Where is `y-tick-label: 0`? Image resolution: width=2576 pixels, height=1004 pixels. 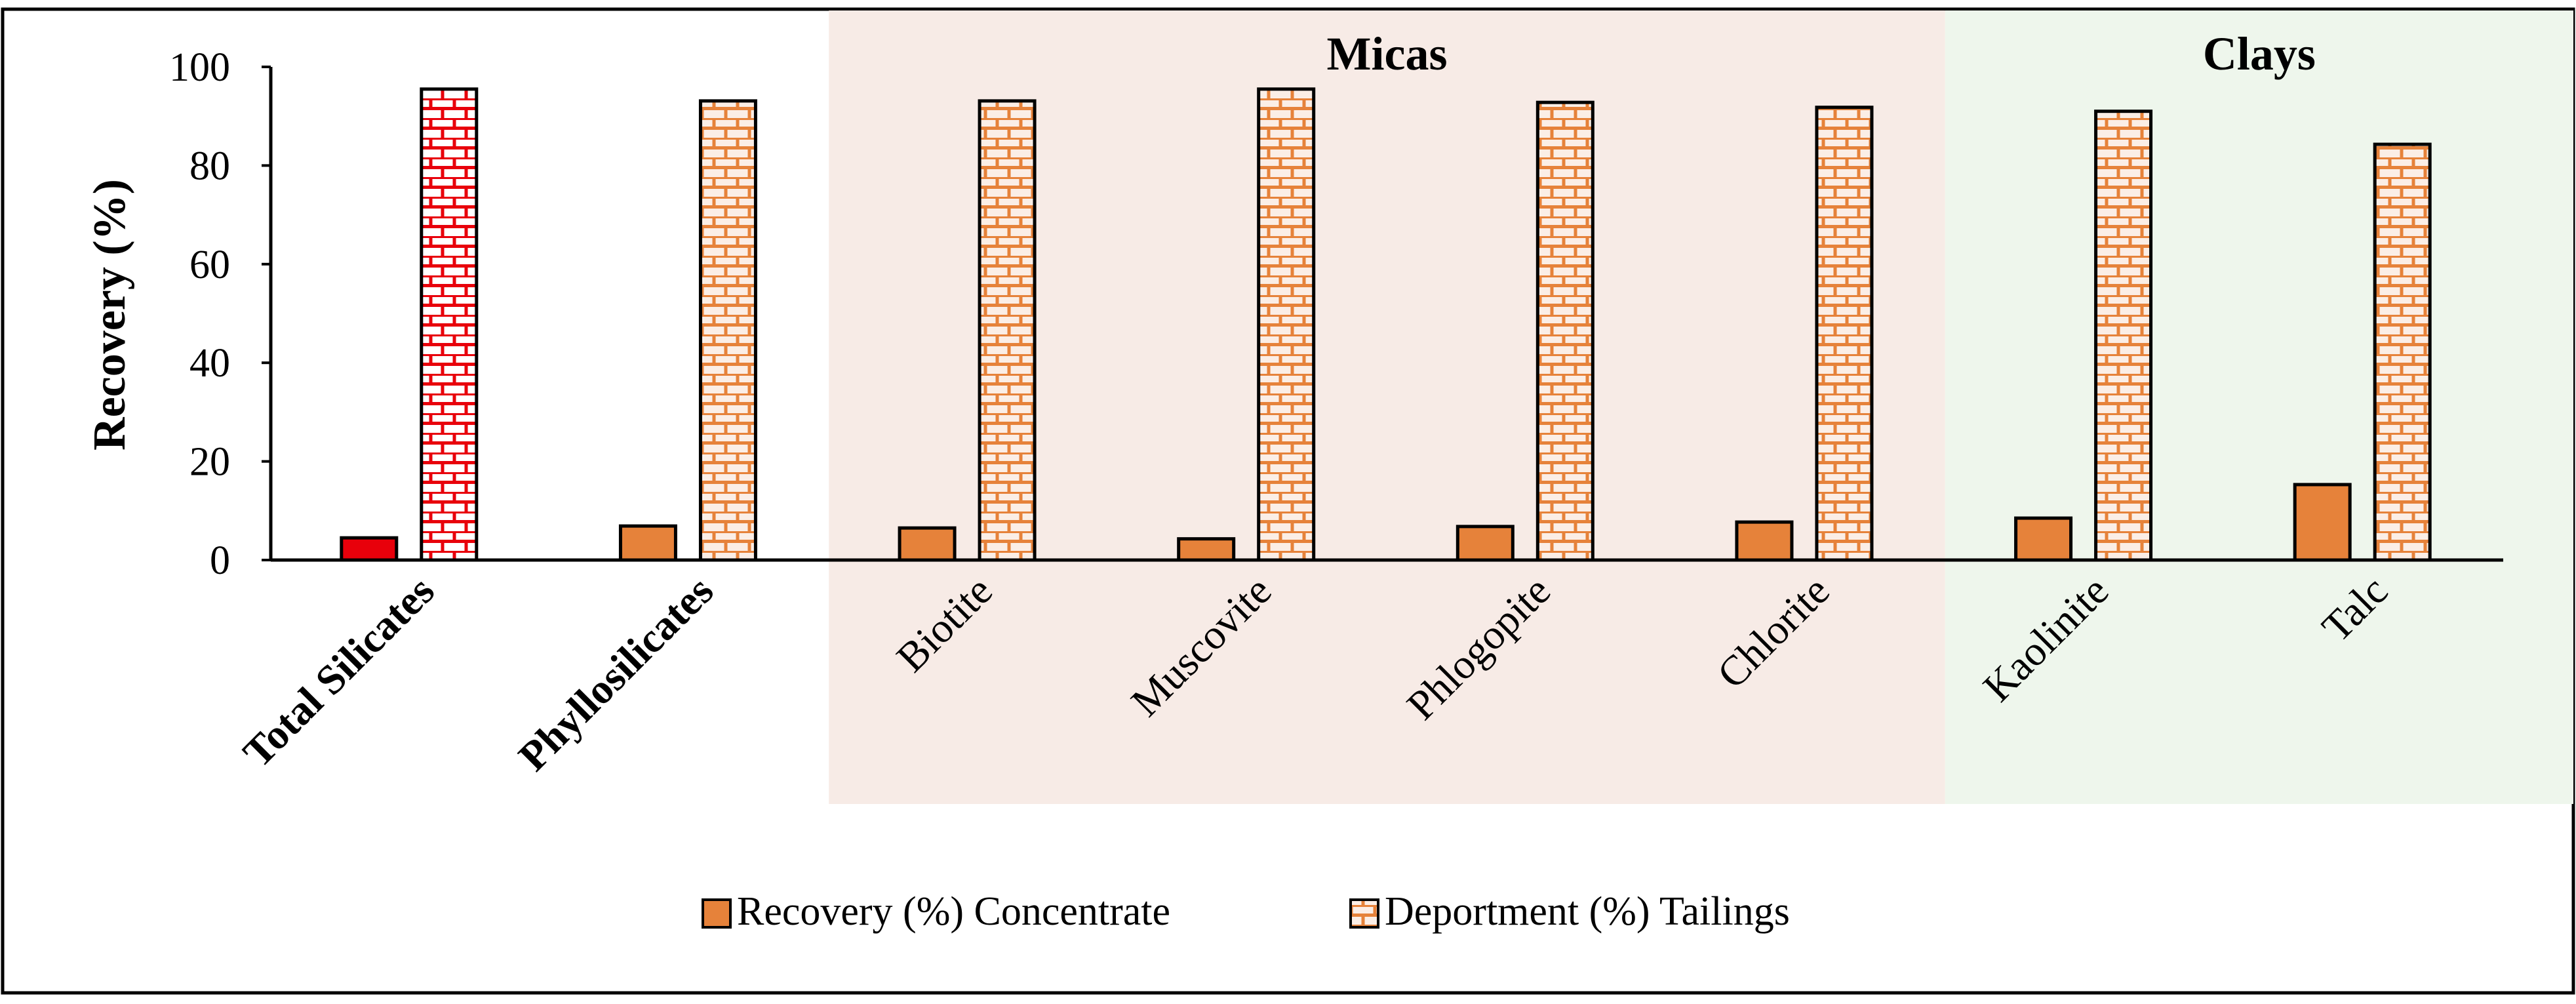
y-tick-label: 0 is located at coordinates (220, 560).